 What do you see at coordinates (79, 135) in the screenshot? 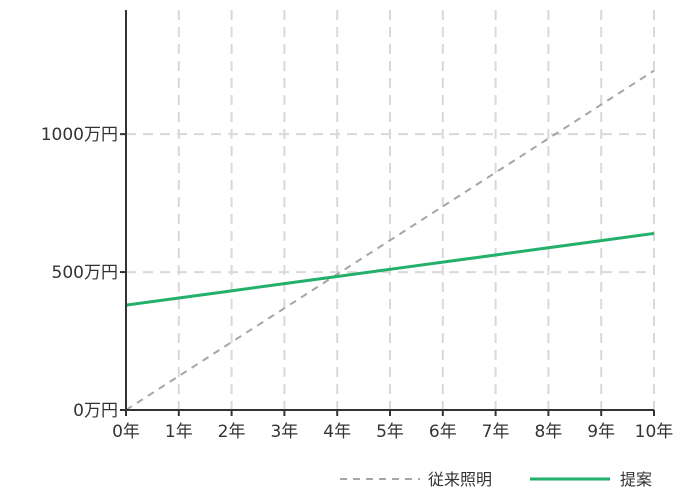
I see `y-tick-label: 1000万円` at bounding box center [79, 135].